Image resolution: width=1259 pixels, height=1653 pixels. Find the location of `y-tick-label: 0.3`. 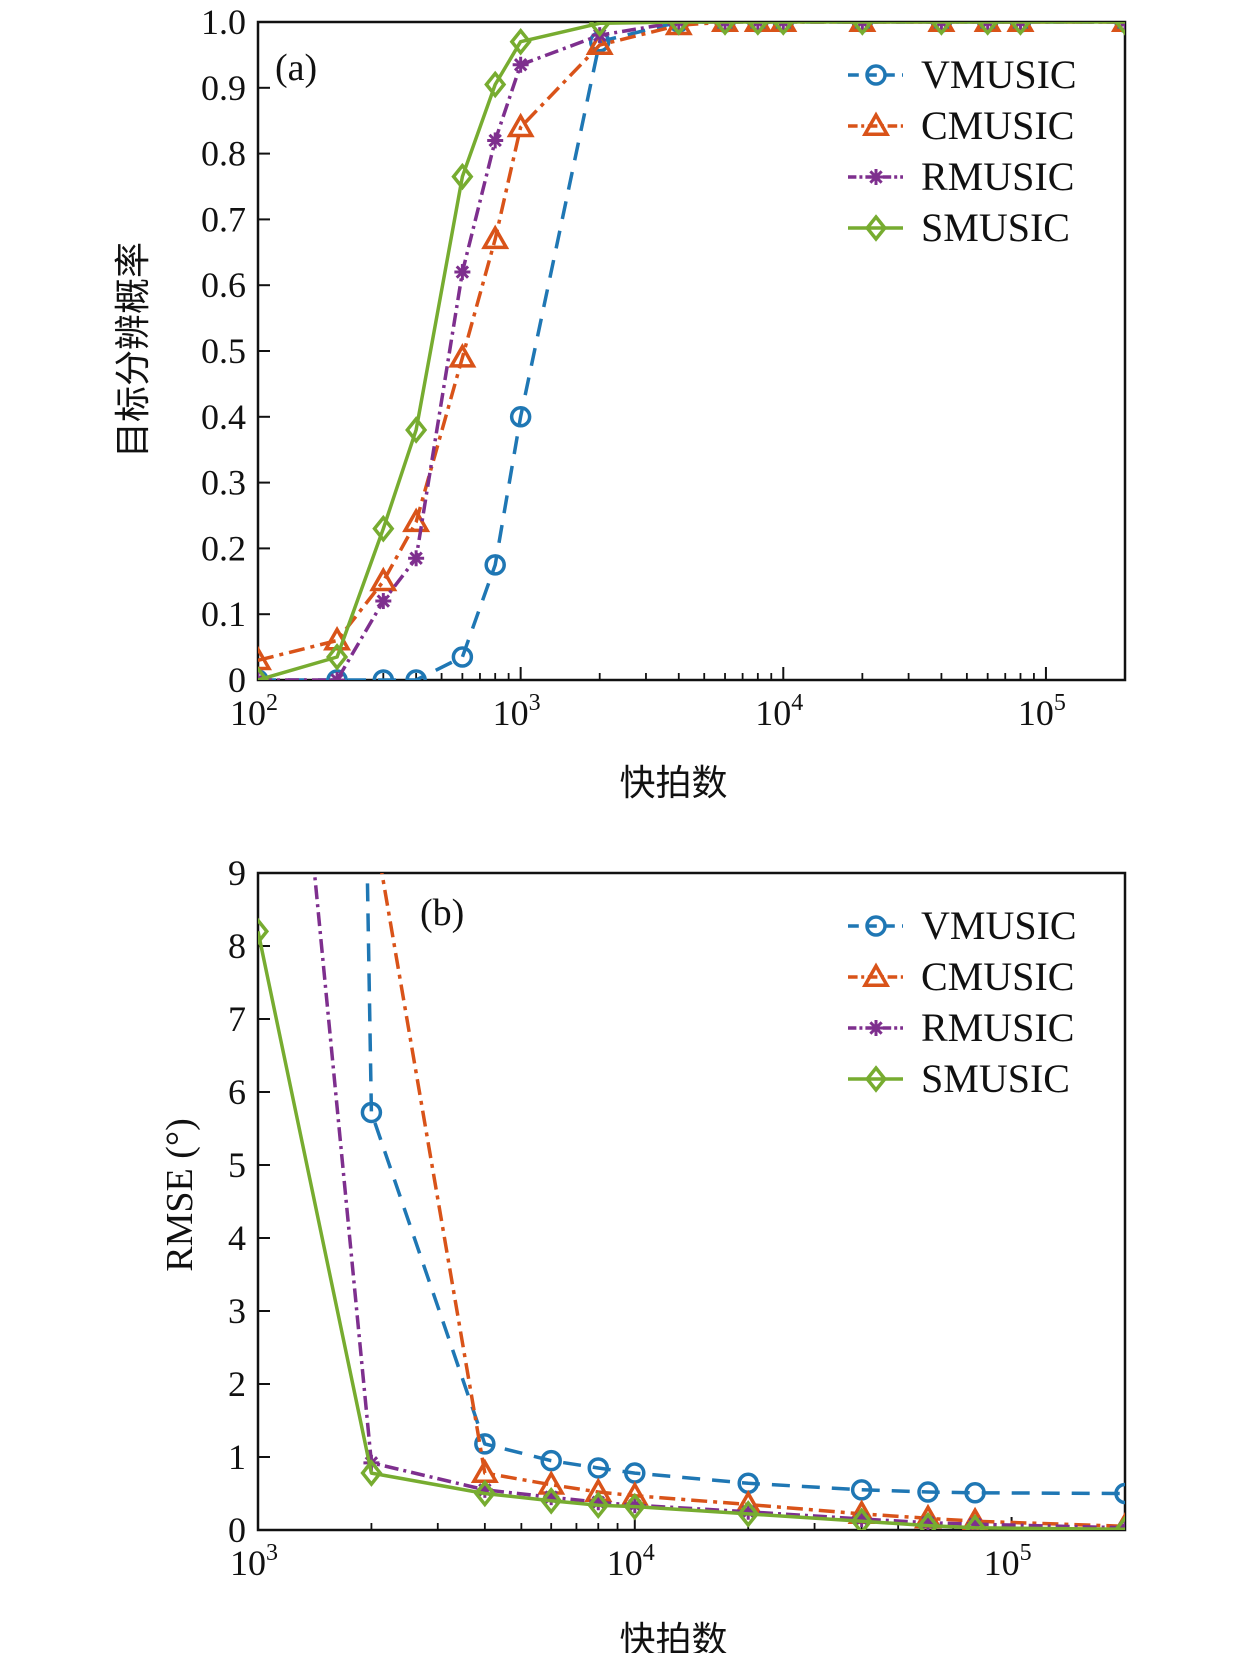

y-tick-label: 0.3 is located at coordinates (223, 483).